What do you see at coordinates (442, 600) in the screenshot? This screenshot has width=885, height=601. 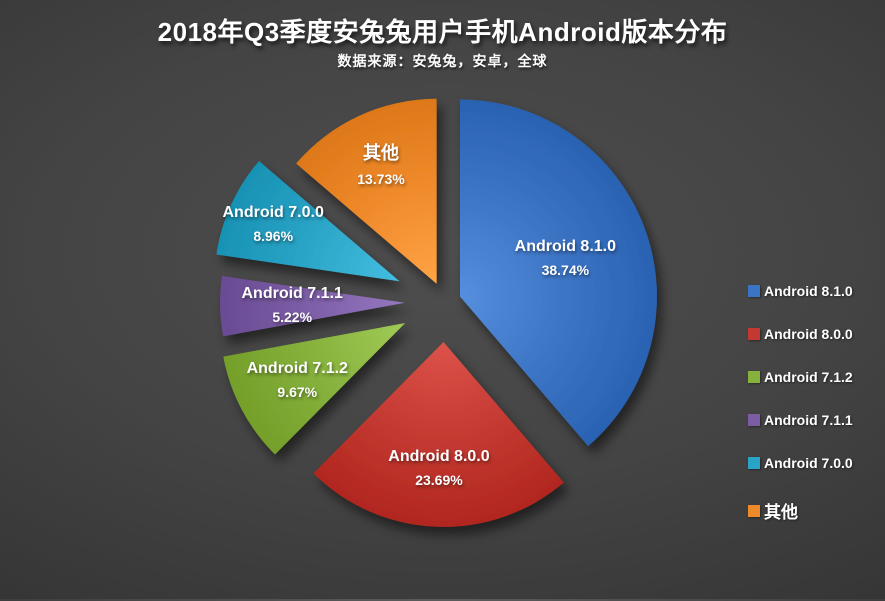 I see `bottom-edge-highlight` at bounding box center [442, 600].